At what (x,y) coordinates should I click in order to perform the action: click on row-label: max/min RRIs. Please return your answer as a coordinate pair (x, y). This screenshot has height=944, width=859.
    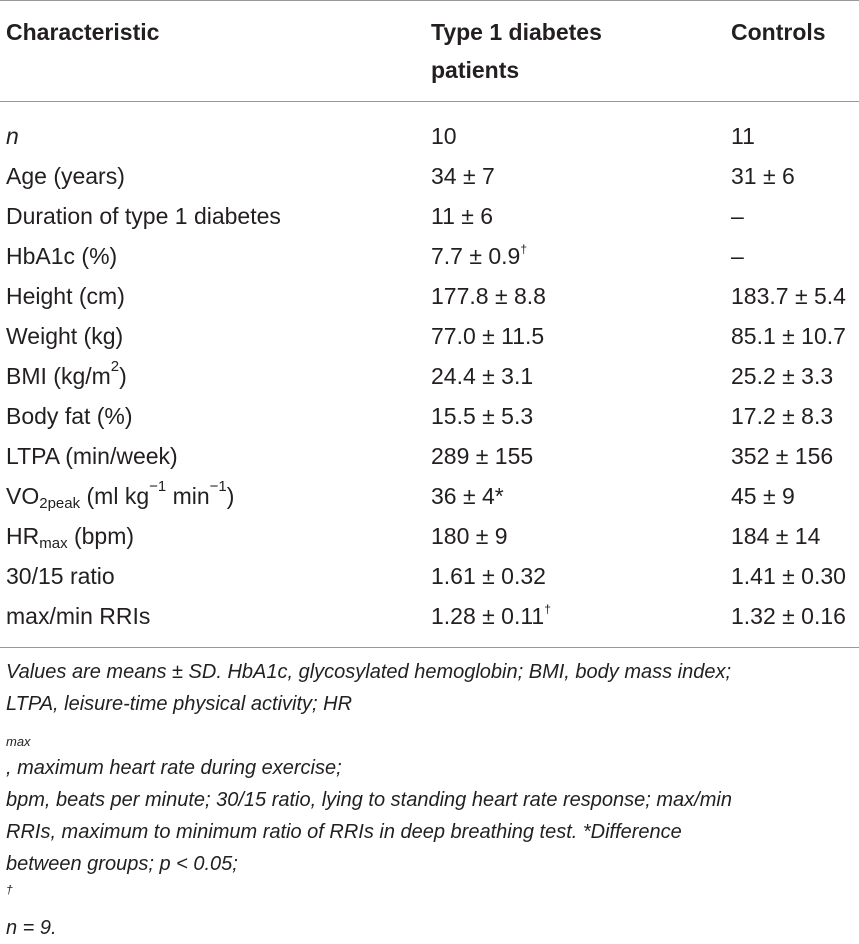
    Looking at the image, I should click on (78, 616).